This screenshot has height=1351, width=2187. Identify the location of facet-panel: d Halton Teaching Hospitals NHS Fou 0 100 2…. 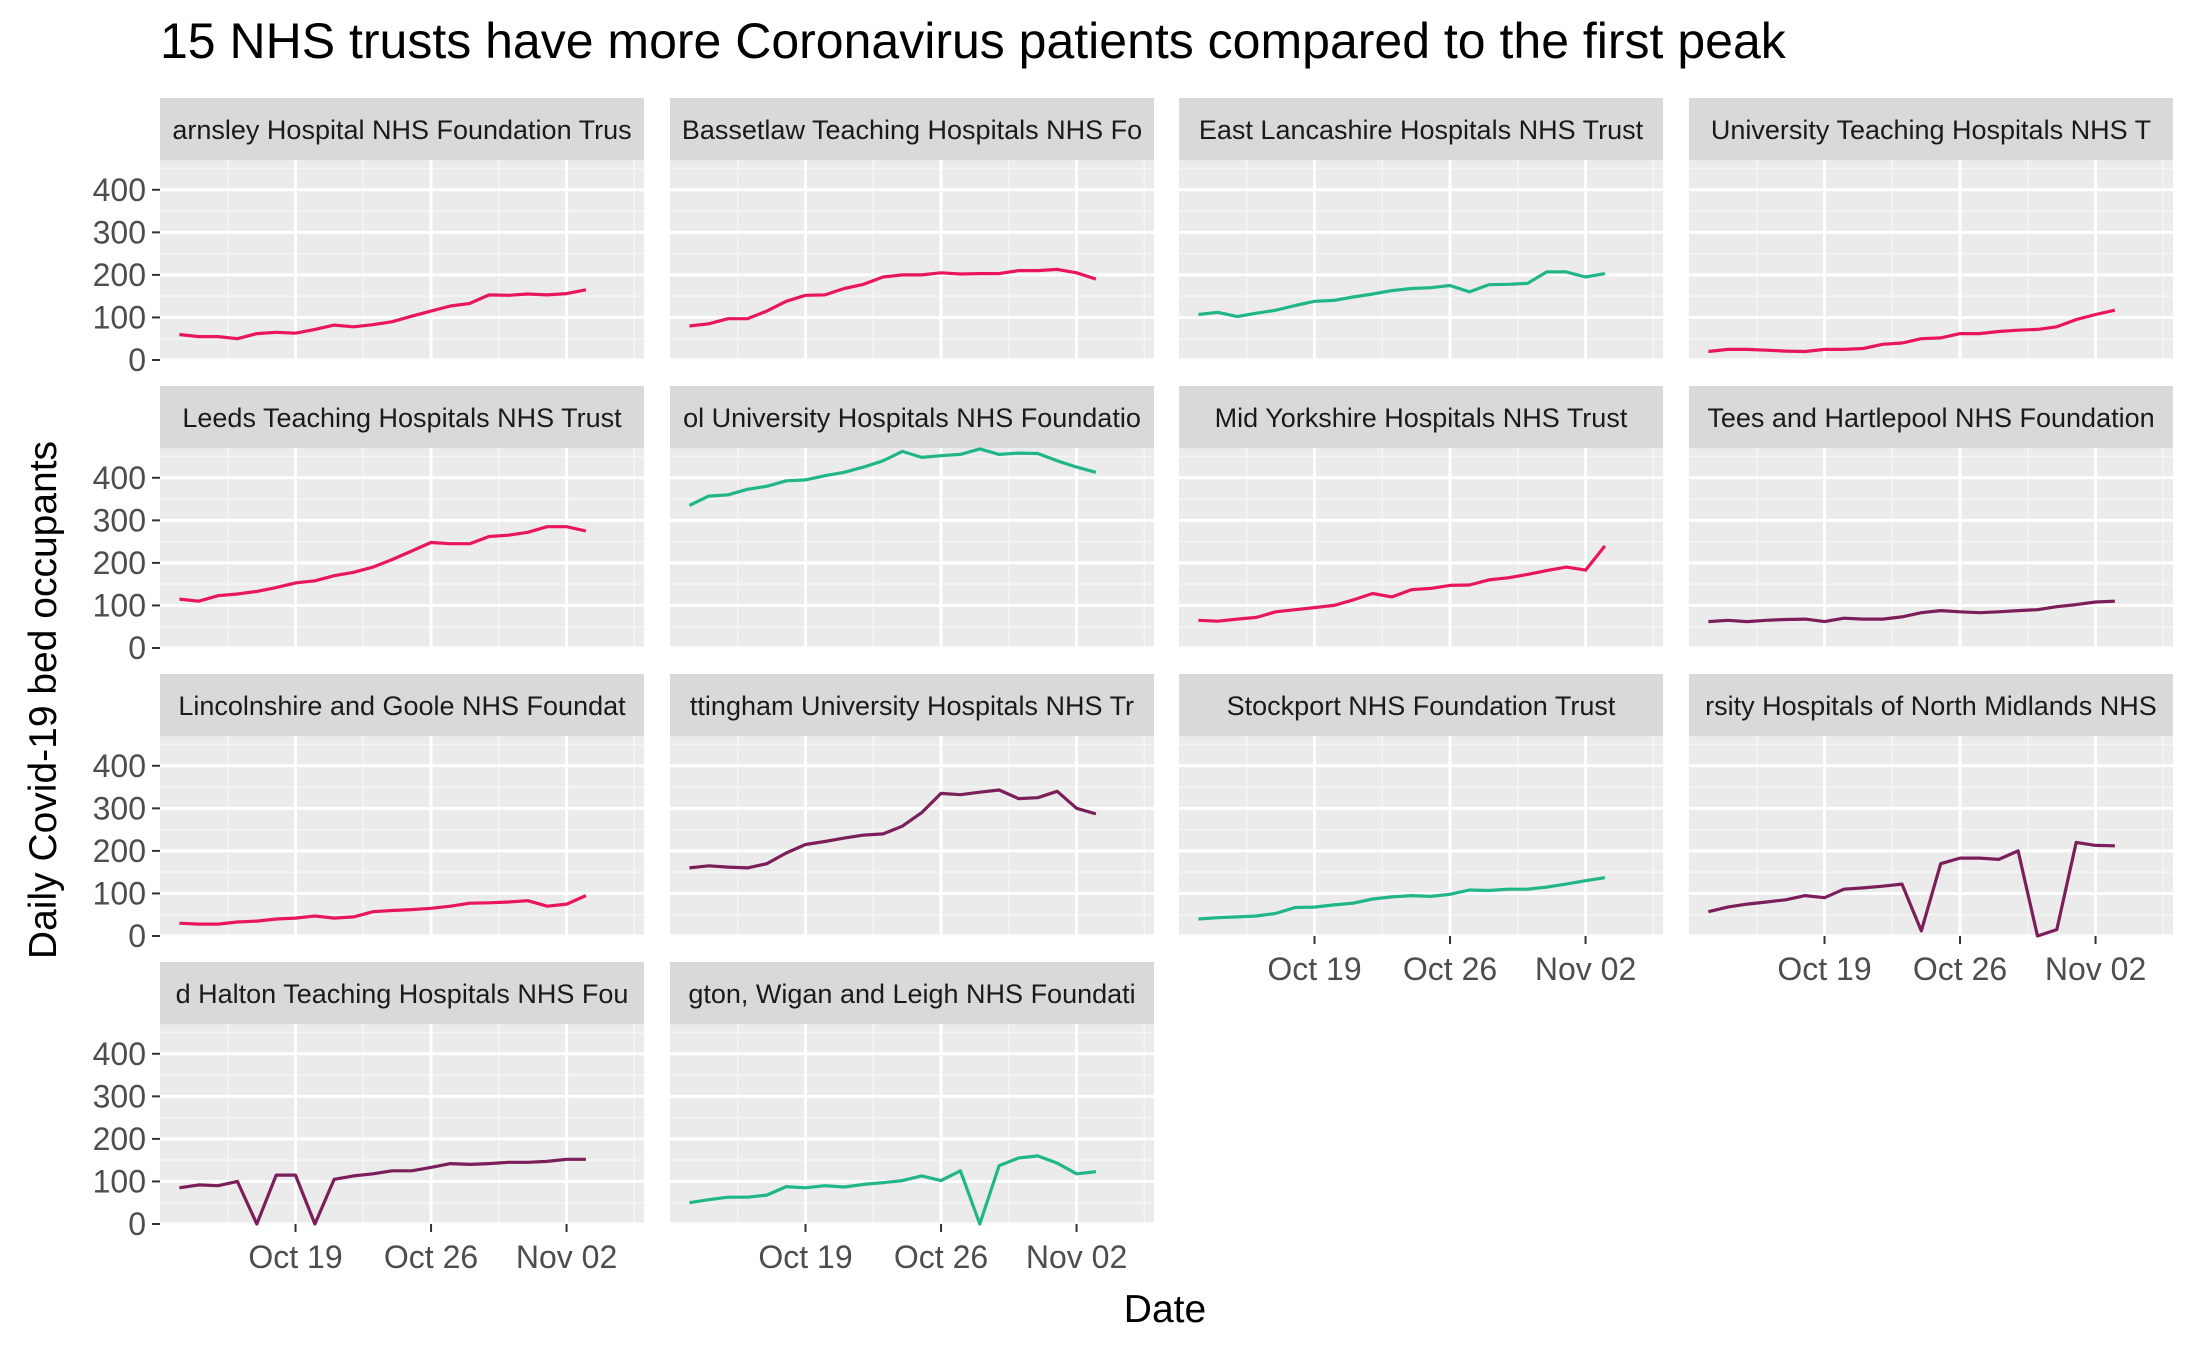
(368, 1118).